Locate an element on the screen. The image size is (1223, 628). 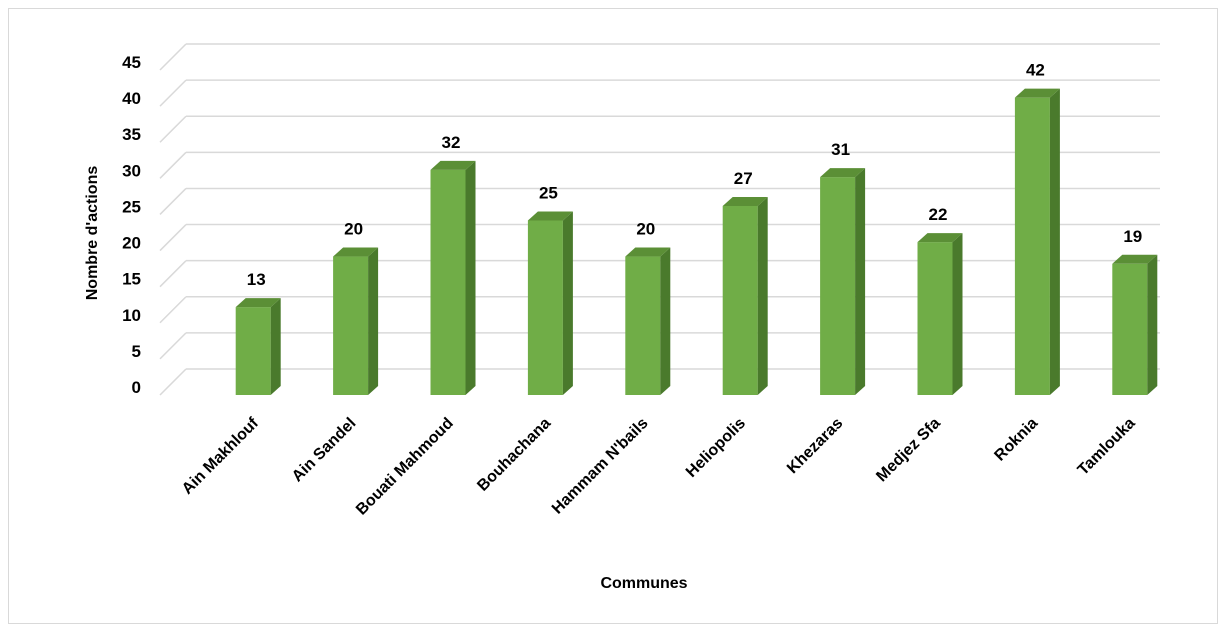
data-label: 25 is located at coordinates (548, 192).